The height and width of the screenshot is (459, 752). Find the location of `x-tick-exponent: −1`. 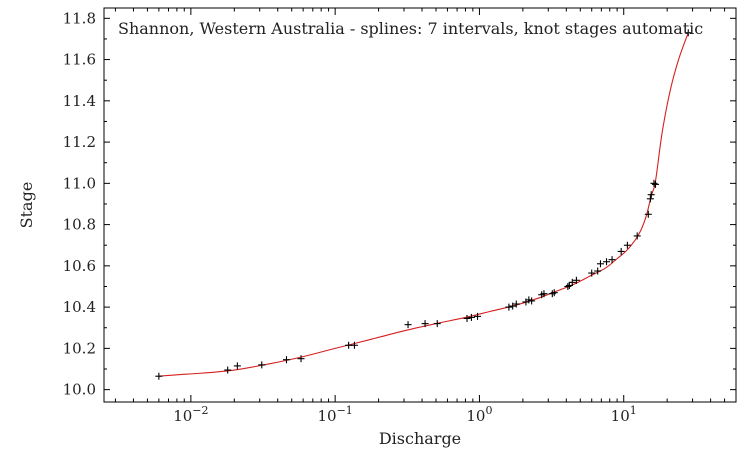

x-tick-exponent: −1 is located at coordinates (345, 410).